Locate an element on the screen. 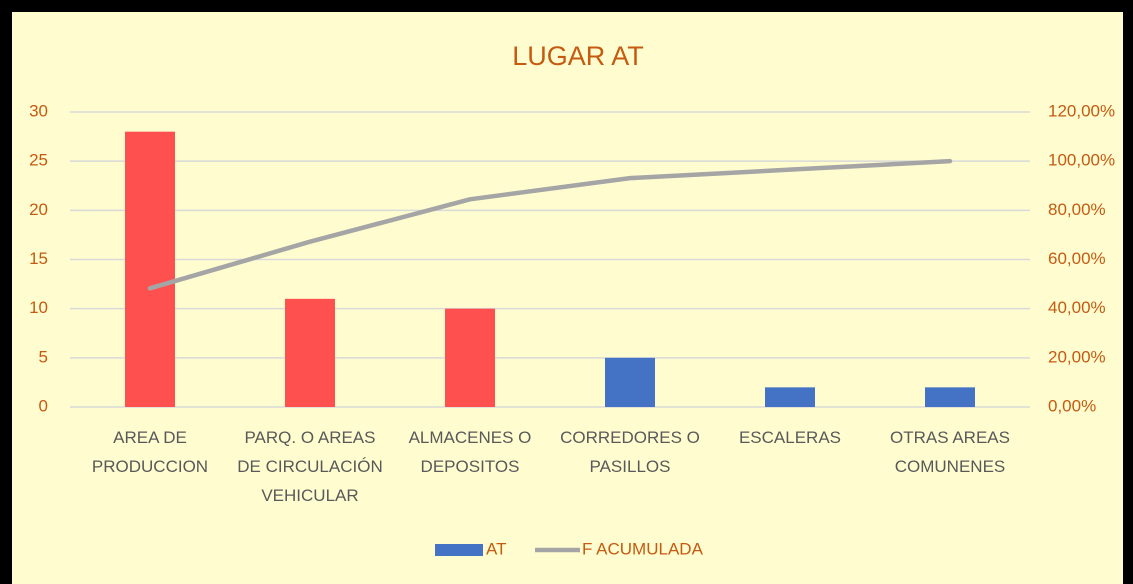  x-tick-label-line: OTRAS AREAS is located at coordinates (950, 437).